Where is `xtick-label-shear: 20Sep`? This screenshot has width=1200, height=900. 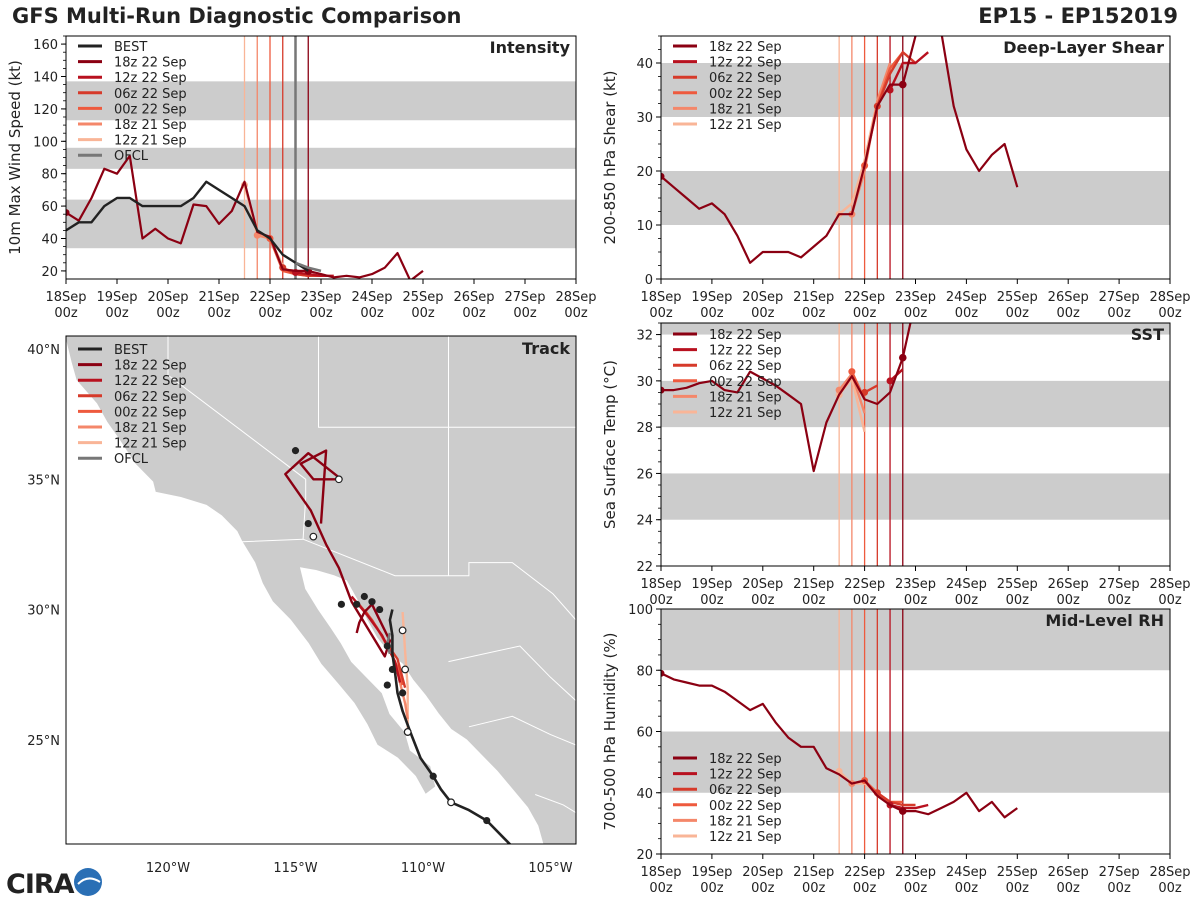
xtick-label-shear: 20Sep is located at coordinates (762, 297).